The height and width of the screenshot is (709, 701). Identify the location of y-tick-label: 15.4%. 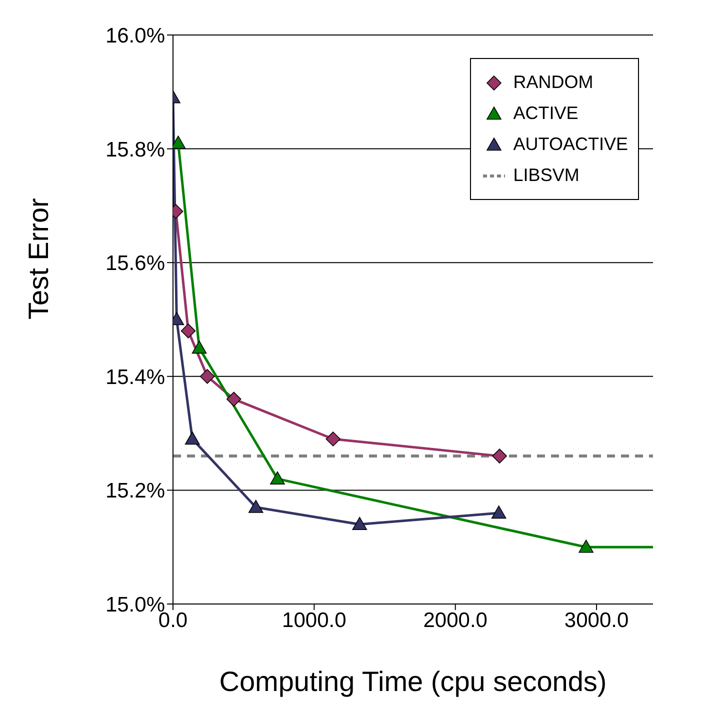
(135, 377).